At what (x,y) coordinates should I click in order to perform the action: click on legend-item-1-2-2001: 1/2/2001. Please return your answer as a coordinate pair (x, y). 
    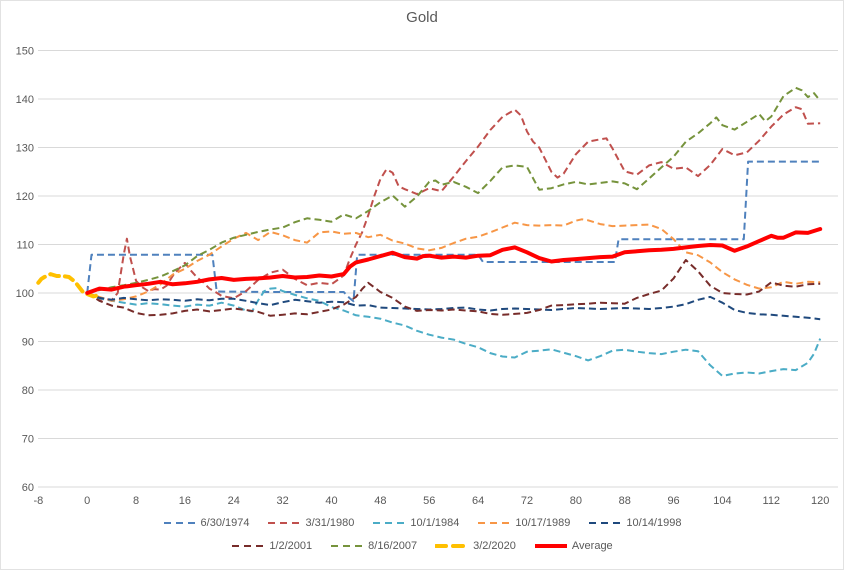
    Looking at the image, I should click on (271, 546).